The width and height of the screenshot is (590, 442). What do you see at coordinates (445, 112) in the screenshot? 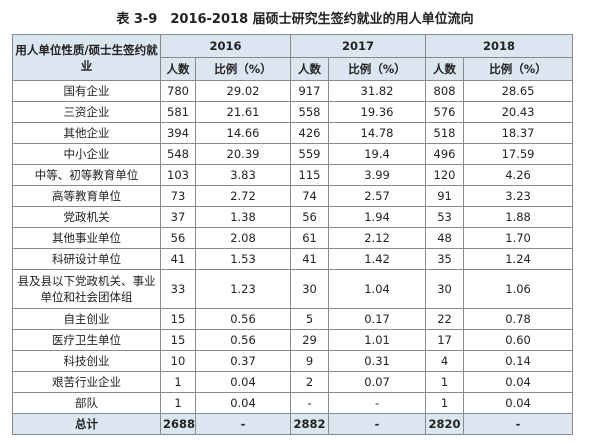
I see `cell: 576` at bounding box center [445, 112].